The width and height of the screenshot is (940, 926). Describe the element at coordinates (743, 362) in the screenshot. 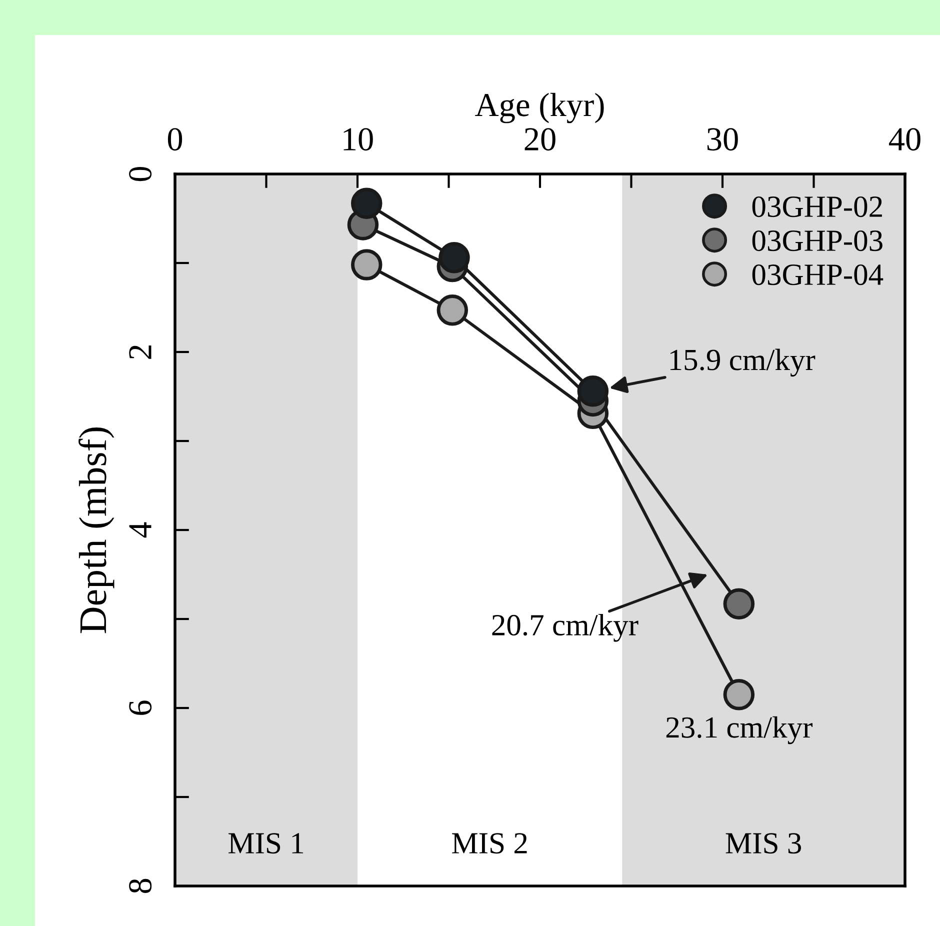

I see `annotation: 15.9 cm/kyr` at that location.